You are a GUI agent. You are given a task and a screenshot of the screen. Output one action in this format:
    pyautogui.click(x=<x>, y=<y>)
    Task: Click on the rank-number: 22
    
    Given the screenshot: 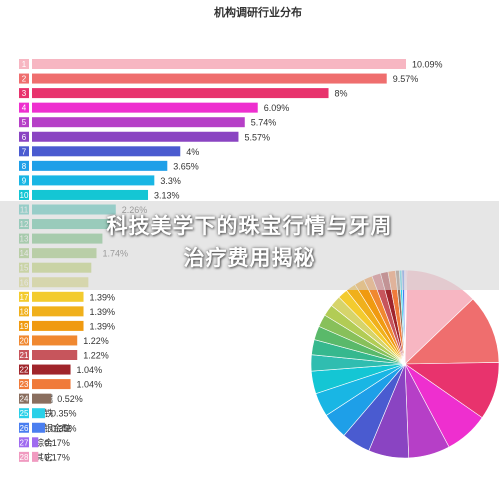 What is the action you would take?
    pyautogui.click(x=24, y=370)
    